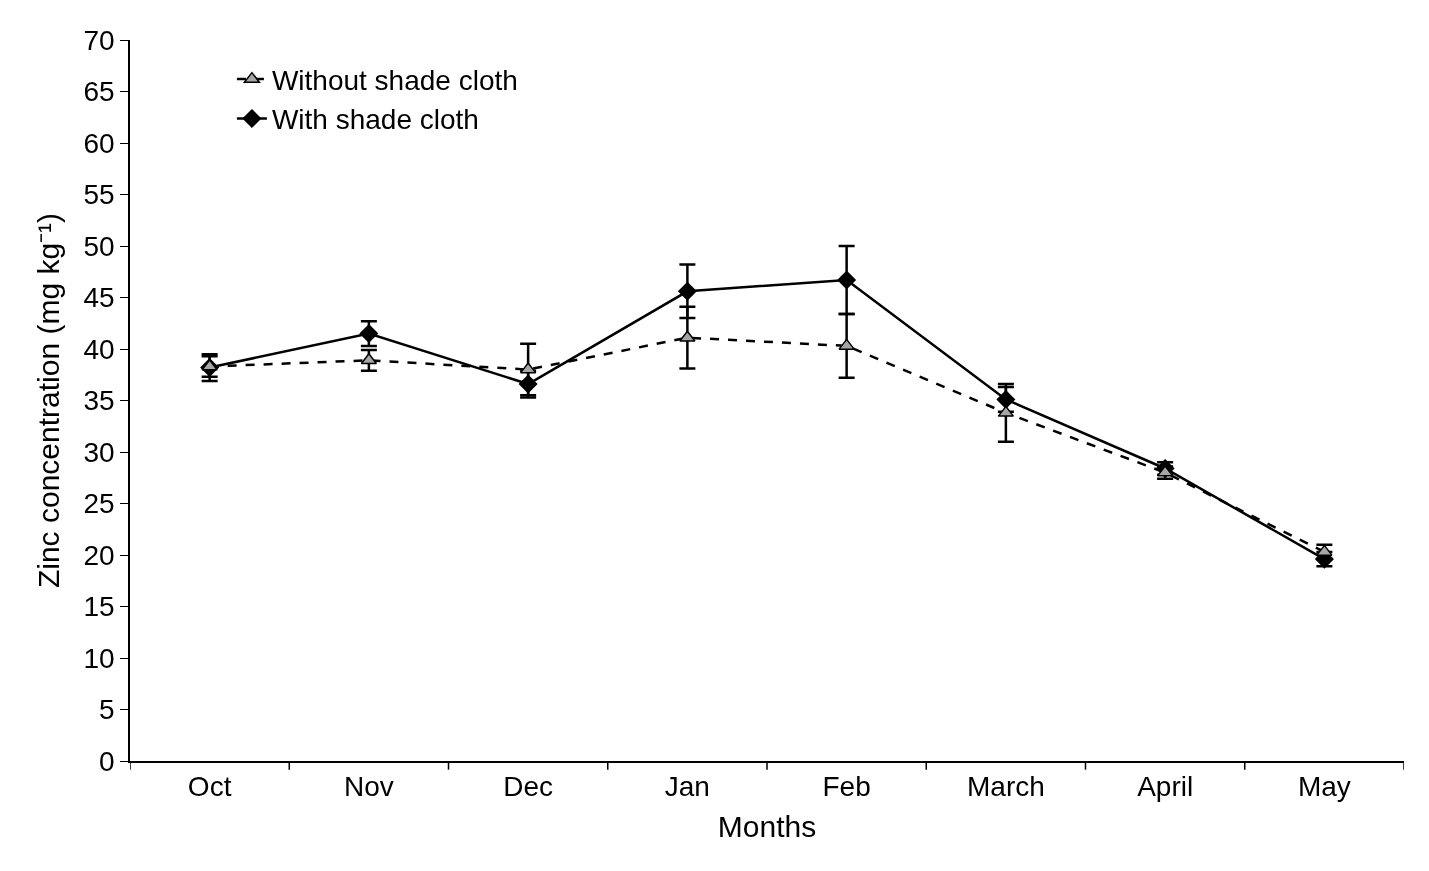 Image resolution: width=1429 pixels, height=871 pixels. What do you see at coordinates (99, 504) in the screenshot?
I see `y-tick-label: 25` at bounding box center [99, 504].